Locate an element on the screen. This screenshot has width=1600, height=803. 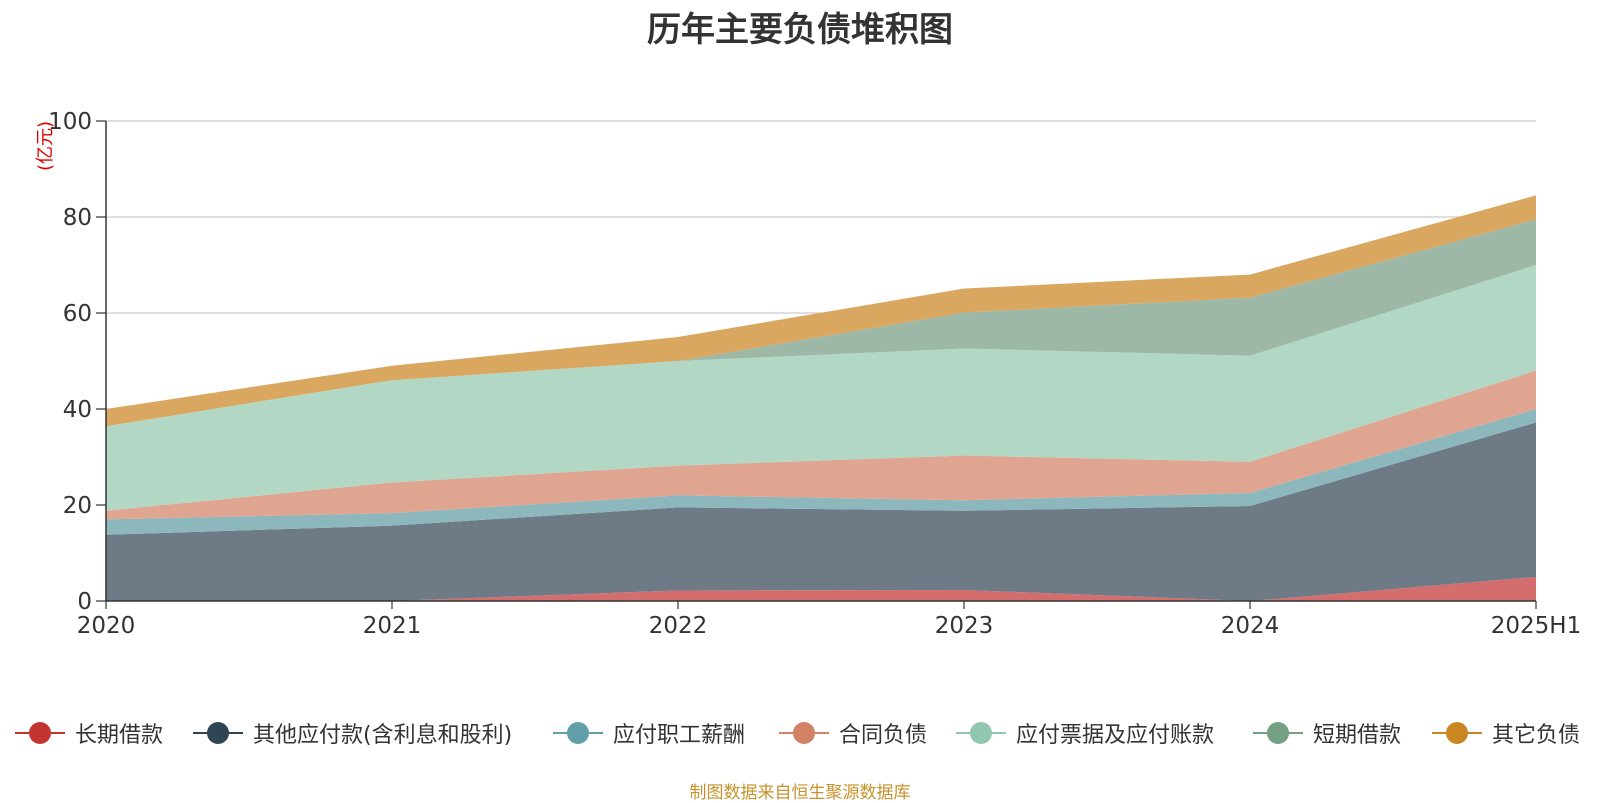
legend-label: 合同负债 is located at coordinates (883, 735).